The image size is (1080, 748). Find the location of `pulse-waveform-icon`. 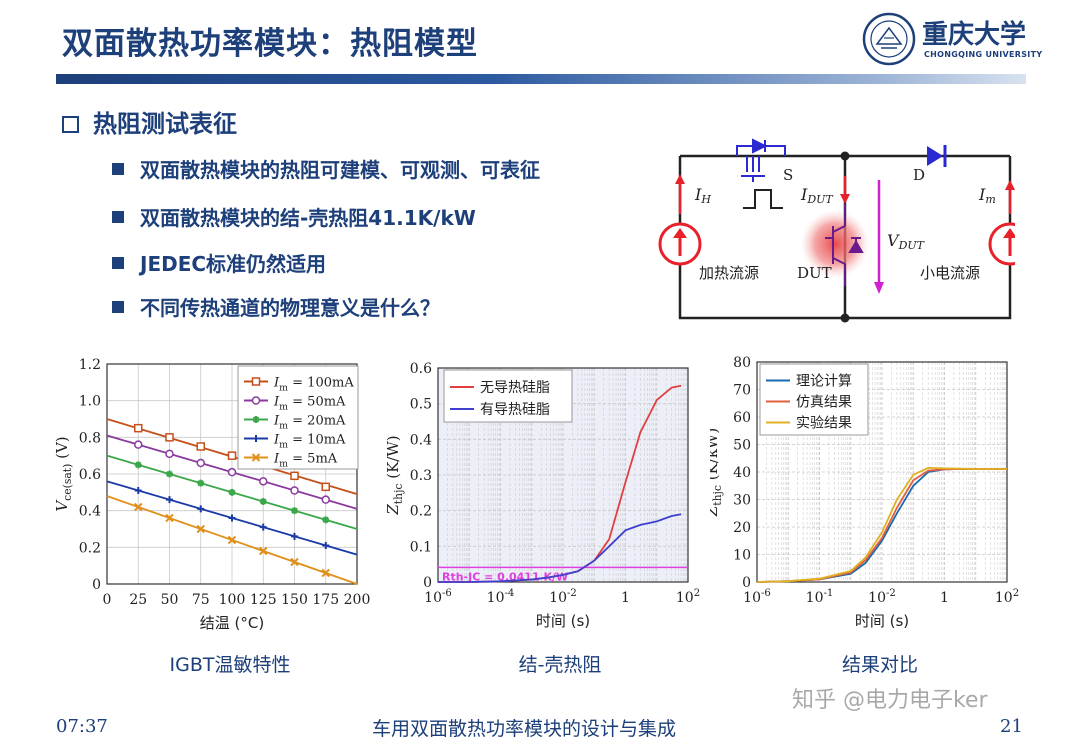

pulse-waveform-icon is located at coordinates (763, 199).